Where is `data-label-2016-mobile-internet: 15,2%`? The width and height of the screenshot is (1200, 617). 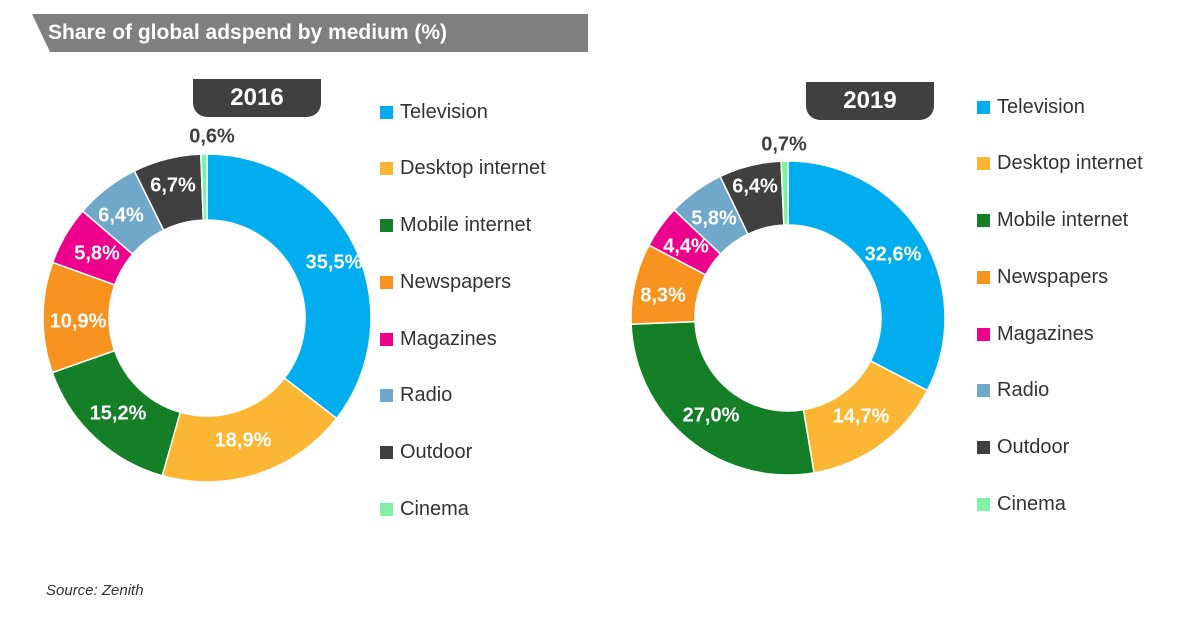 data-label-2016-mobile-internet: 15,2% is located at coordinates (118, 413).